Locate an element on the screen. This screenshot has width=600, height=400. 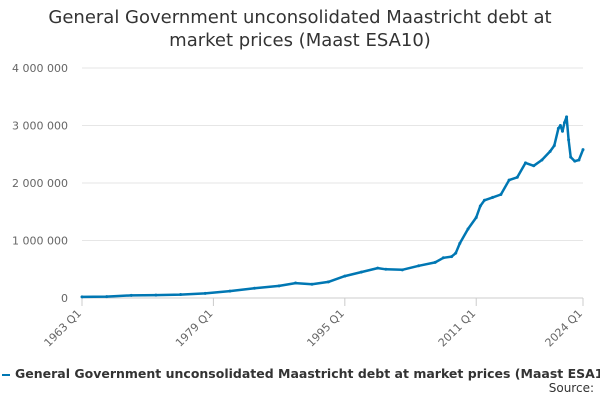
x-tick-label: 1979 Q1 is located at coordinates (194, 328).